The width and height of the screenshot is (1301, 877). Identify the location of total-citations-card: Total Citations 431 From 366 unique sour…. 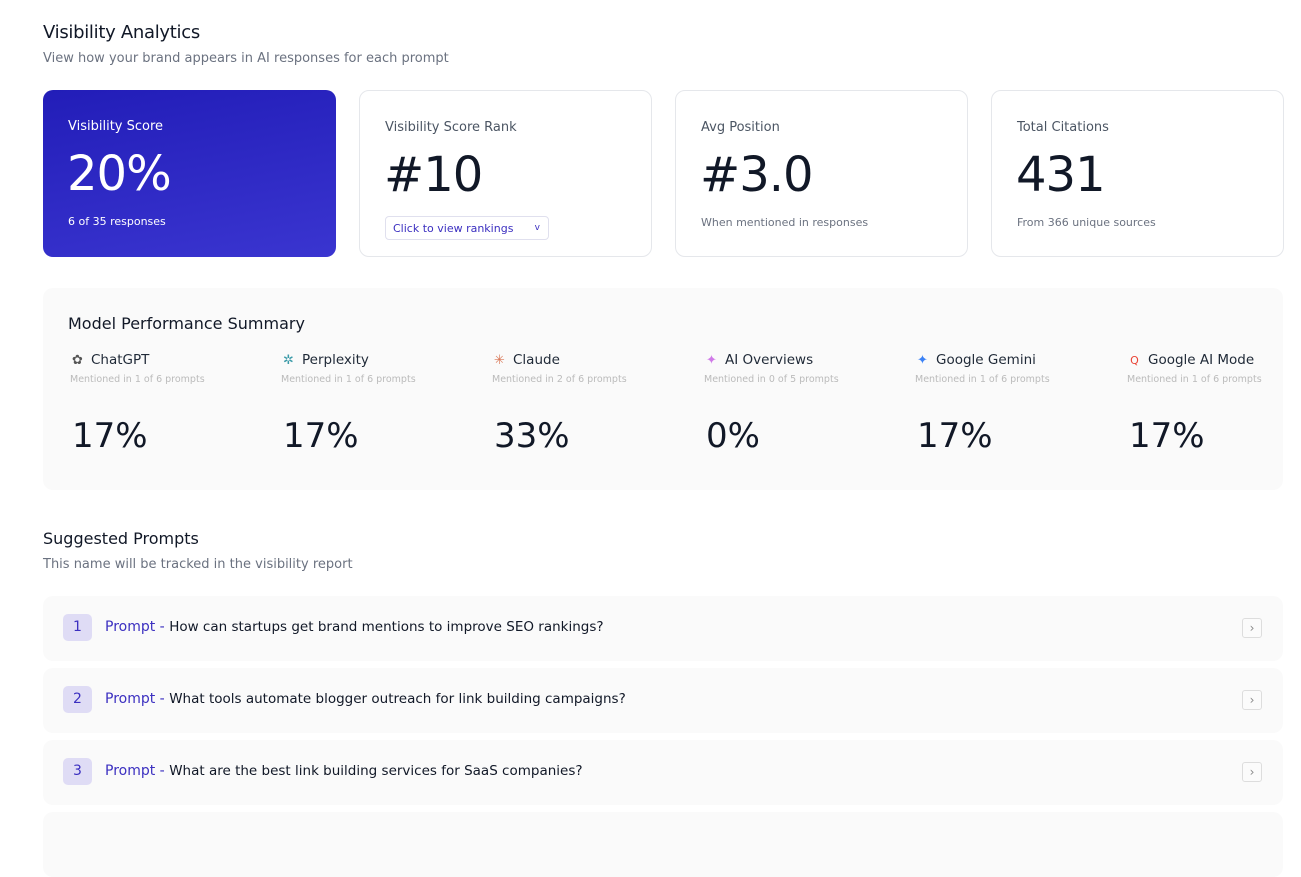
(1137, 173).